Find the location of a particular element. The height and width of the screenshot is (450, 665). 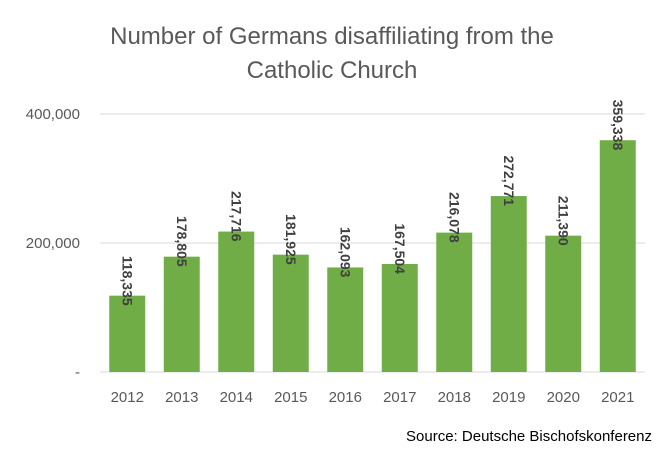

data-label: 272,771 is located at coordinates (509, 180).